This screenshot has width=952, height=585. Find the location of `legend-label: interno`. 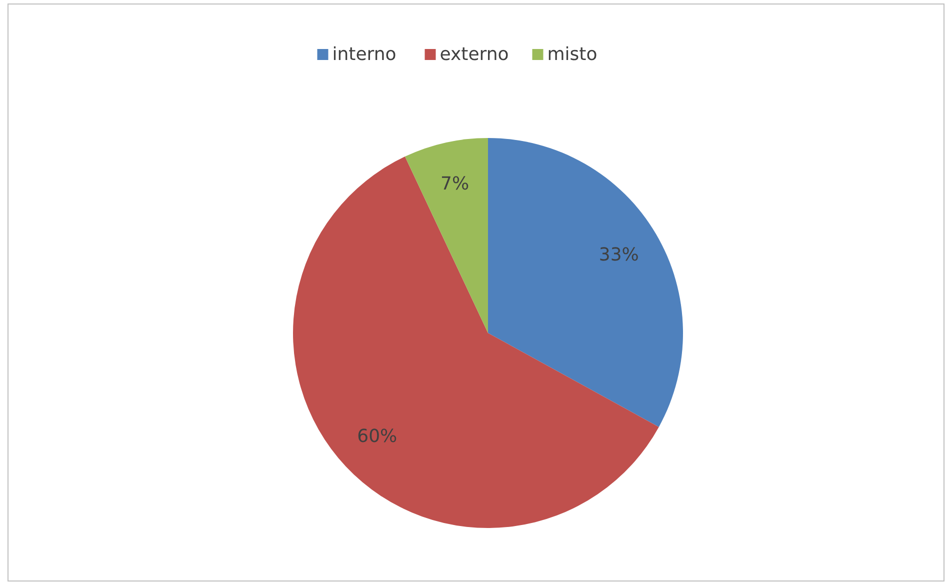

legend-label: interno is located at coordinates (364, 54).